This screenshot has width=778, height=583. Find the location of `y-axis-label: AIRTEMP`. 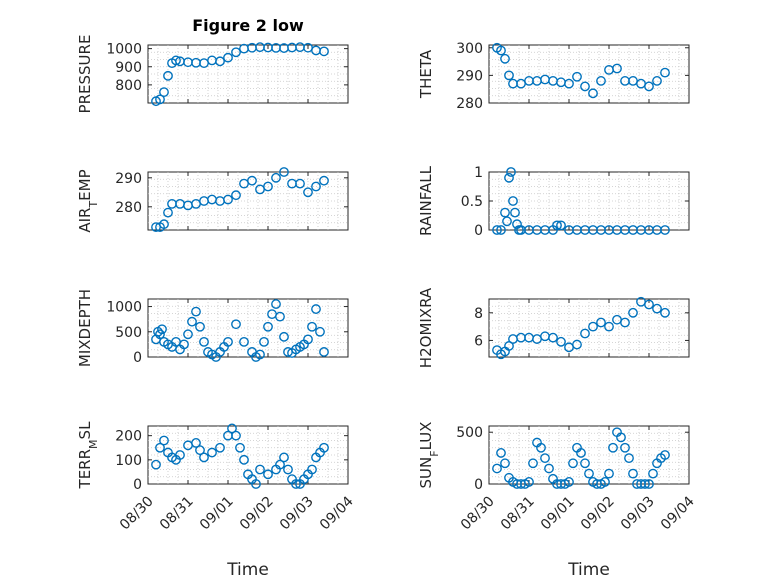

y-axis-label: AIRTEMP is located at coordinates (88, 200).